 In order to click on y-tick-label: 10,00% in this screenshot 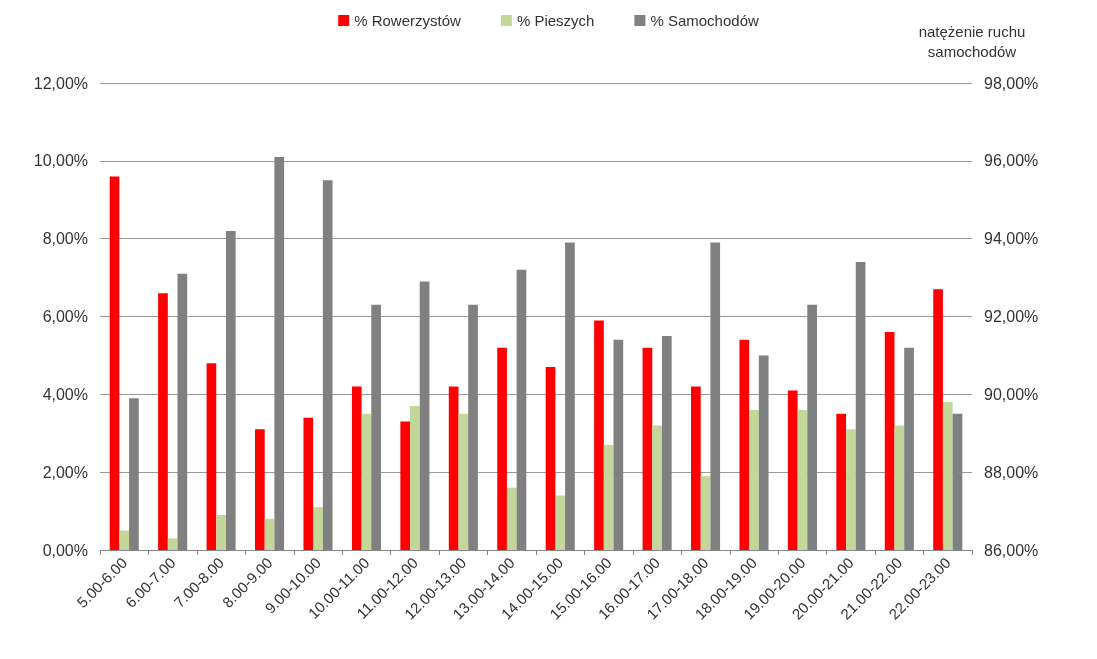, I will do `click(60, 161)`.